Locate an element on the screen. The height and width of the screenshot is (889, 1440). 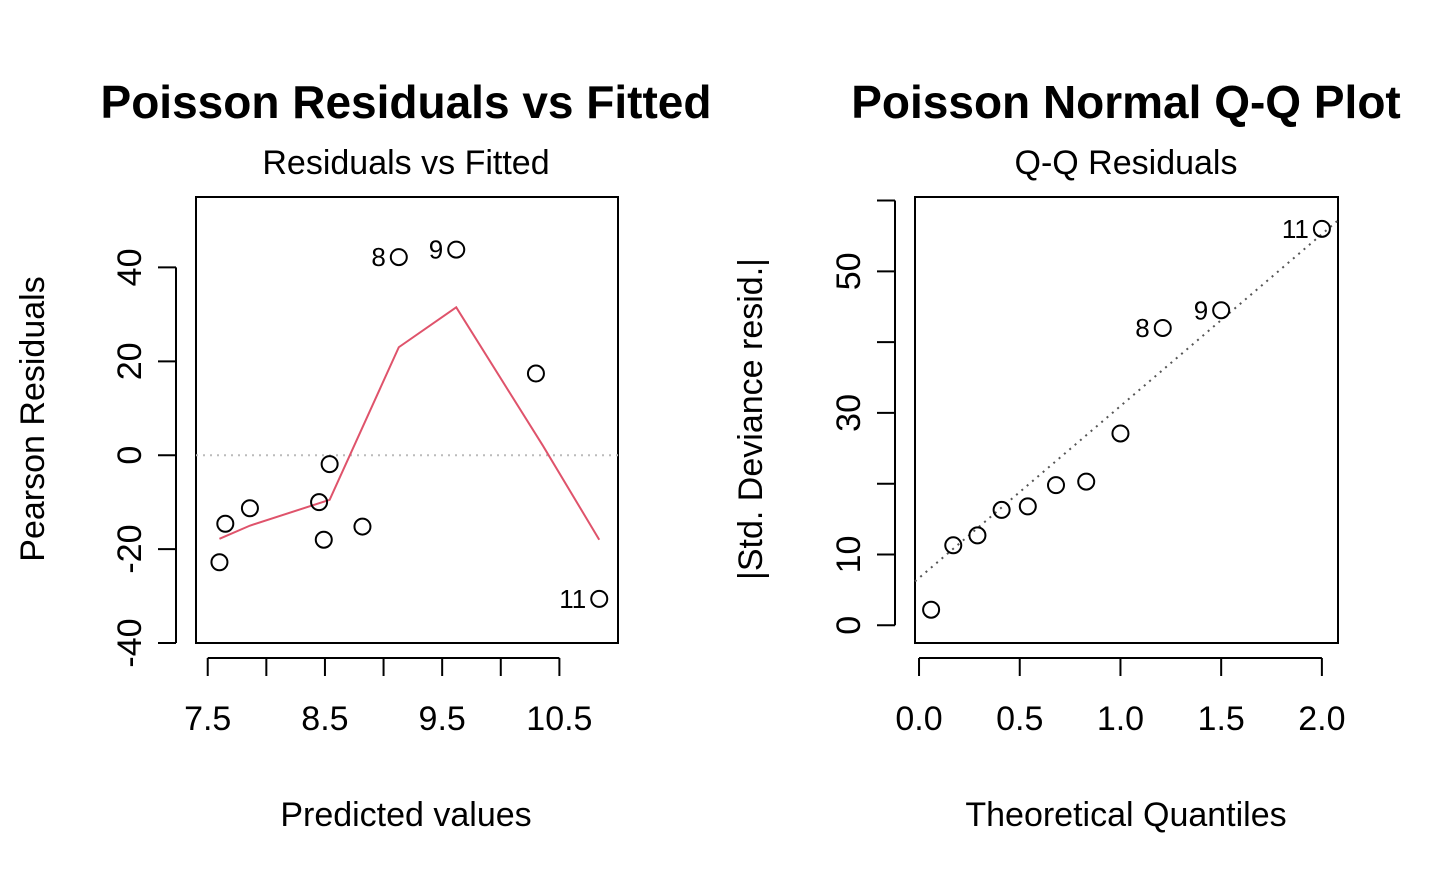
y-tick-label: 20 is located at coordinates (130, 361).